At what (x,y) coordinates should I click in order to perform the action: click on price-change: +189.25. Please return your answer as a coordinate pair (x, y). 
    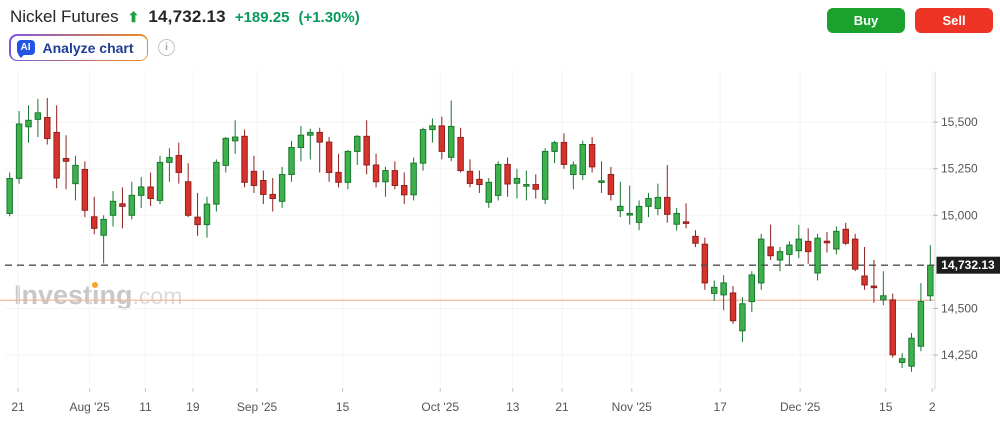
    Looking at the image, I should click on (262, 17).